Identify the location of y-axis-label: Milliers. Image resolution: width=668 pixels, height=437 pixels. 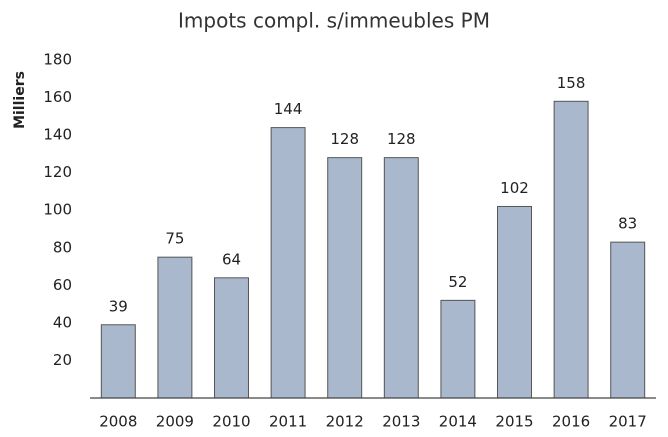
(20, 100).